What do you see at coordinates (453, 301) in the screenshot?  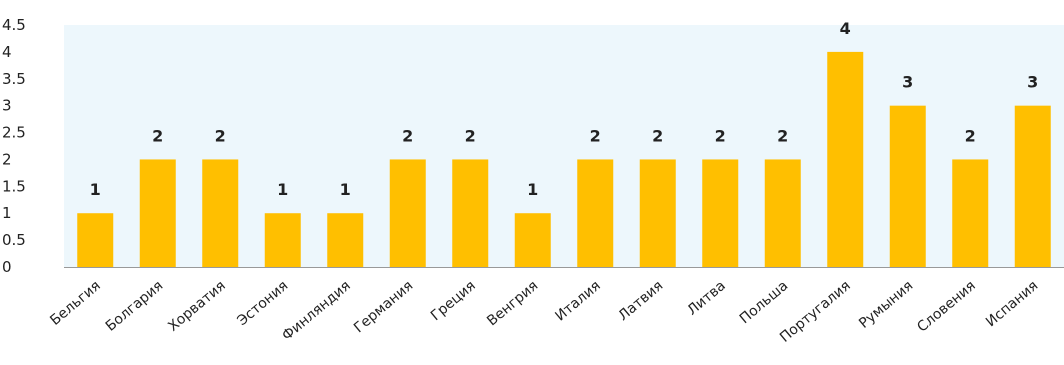 I see `x-category-label: Греция` at bounding box center [453, 301].